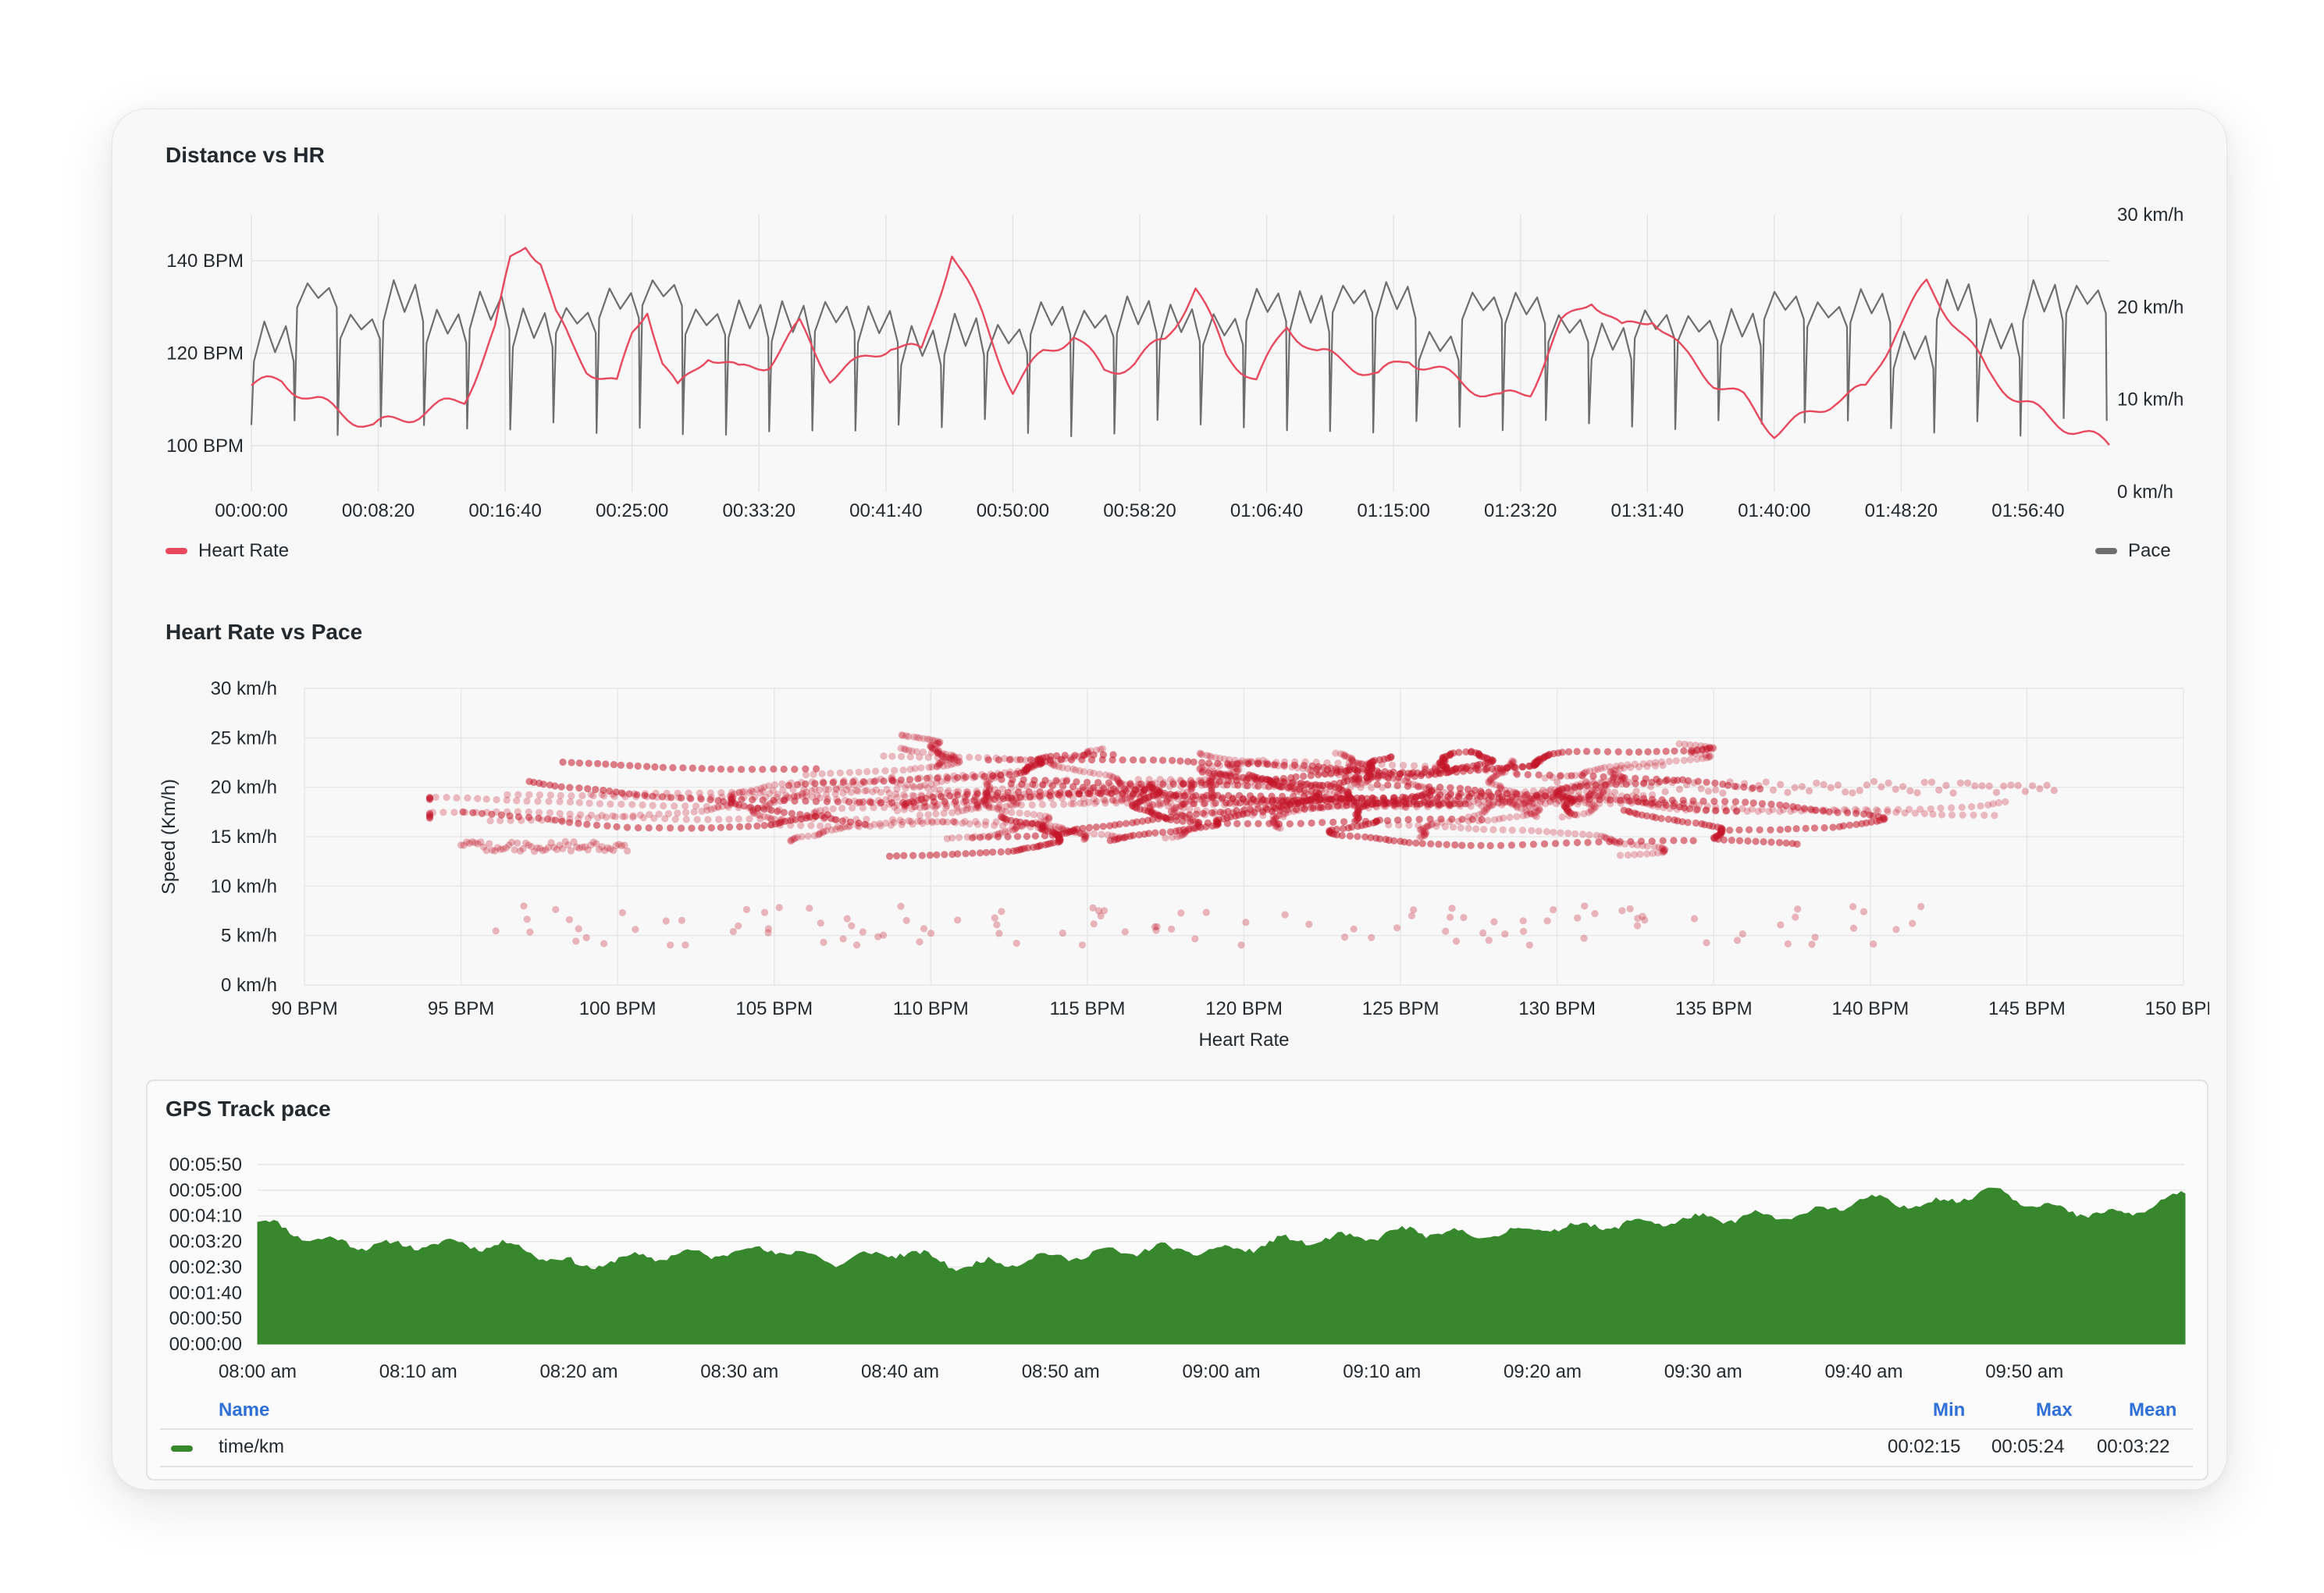 The height and width of the screenshot is (1593, 2324). What do you see at coordinates (2133, 551) in the screenshot?
I see `legend-pace: Pace` at bounding box center [2133, 551].